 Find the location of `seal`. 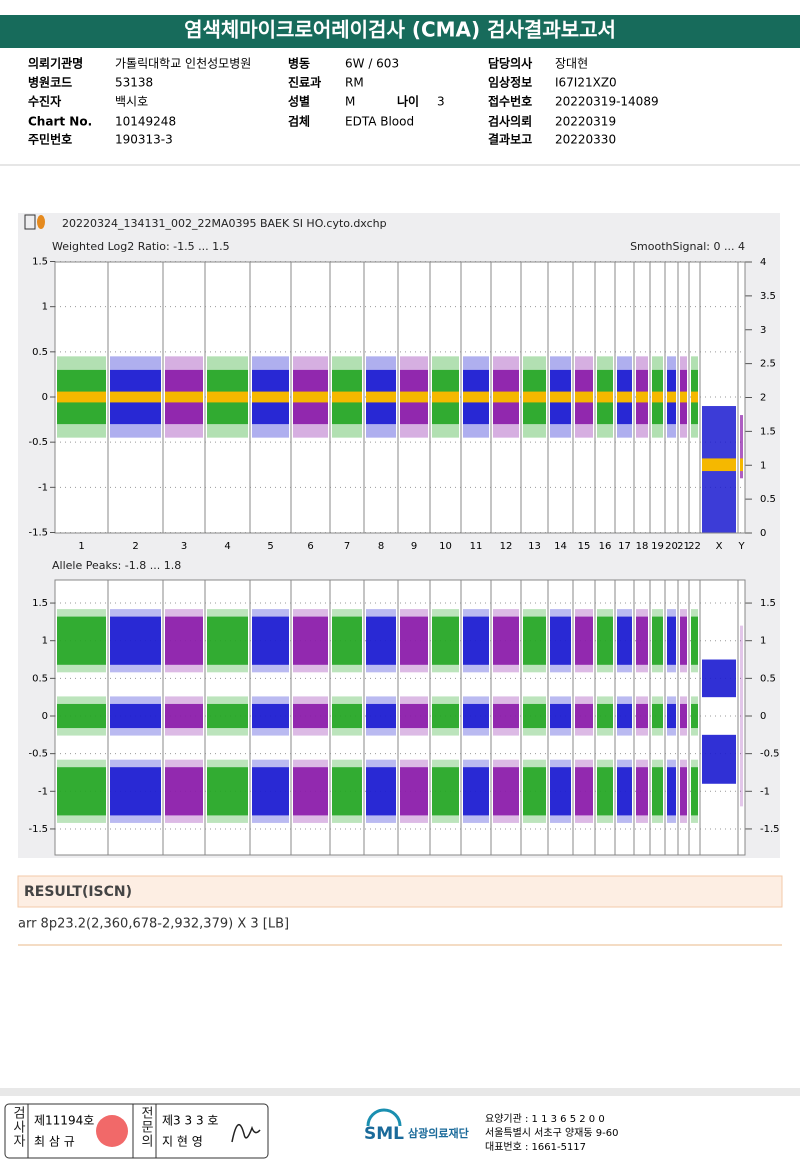

seal is located at coordinates (112, 1131).